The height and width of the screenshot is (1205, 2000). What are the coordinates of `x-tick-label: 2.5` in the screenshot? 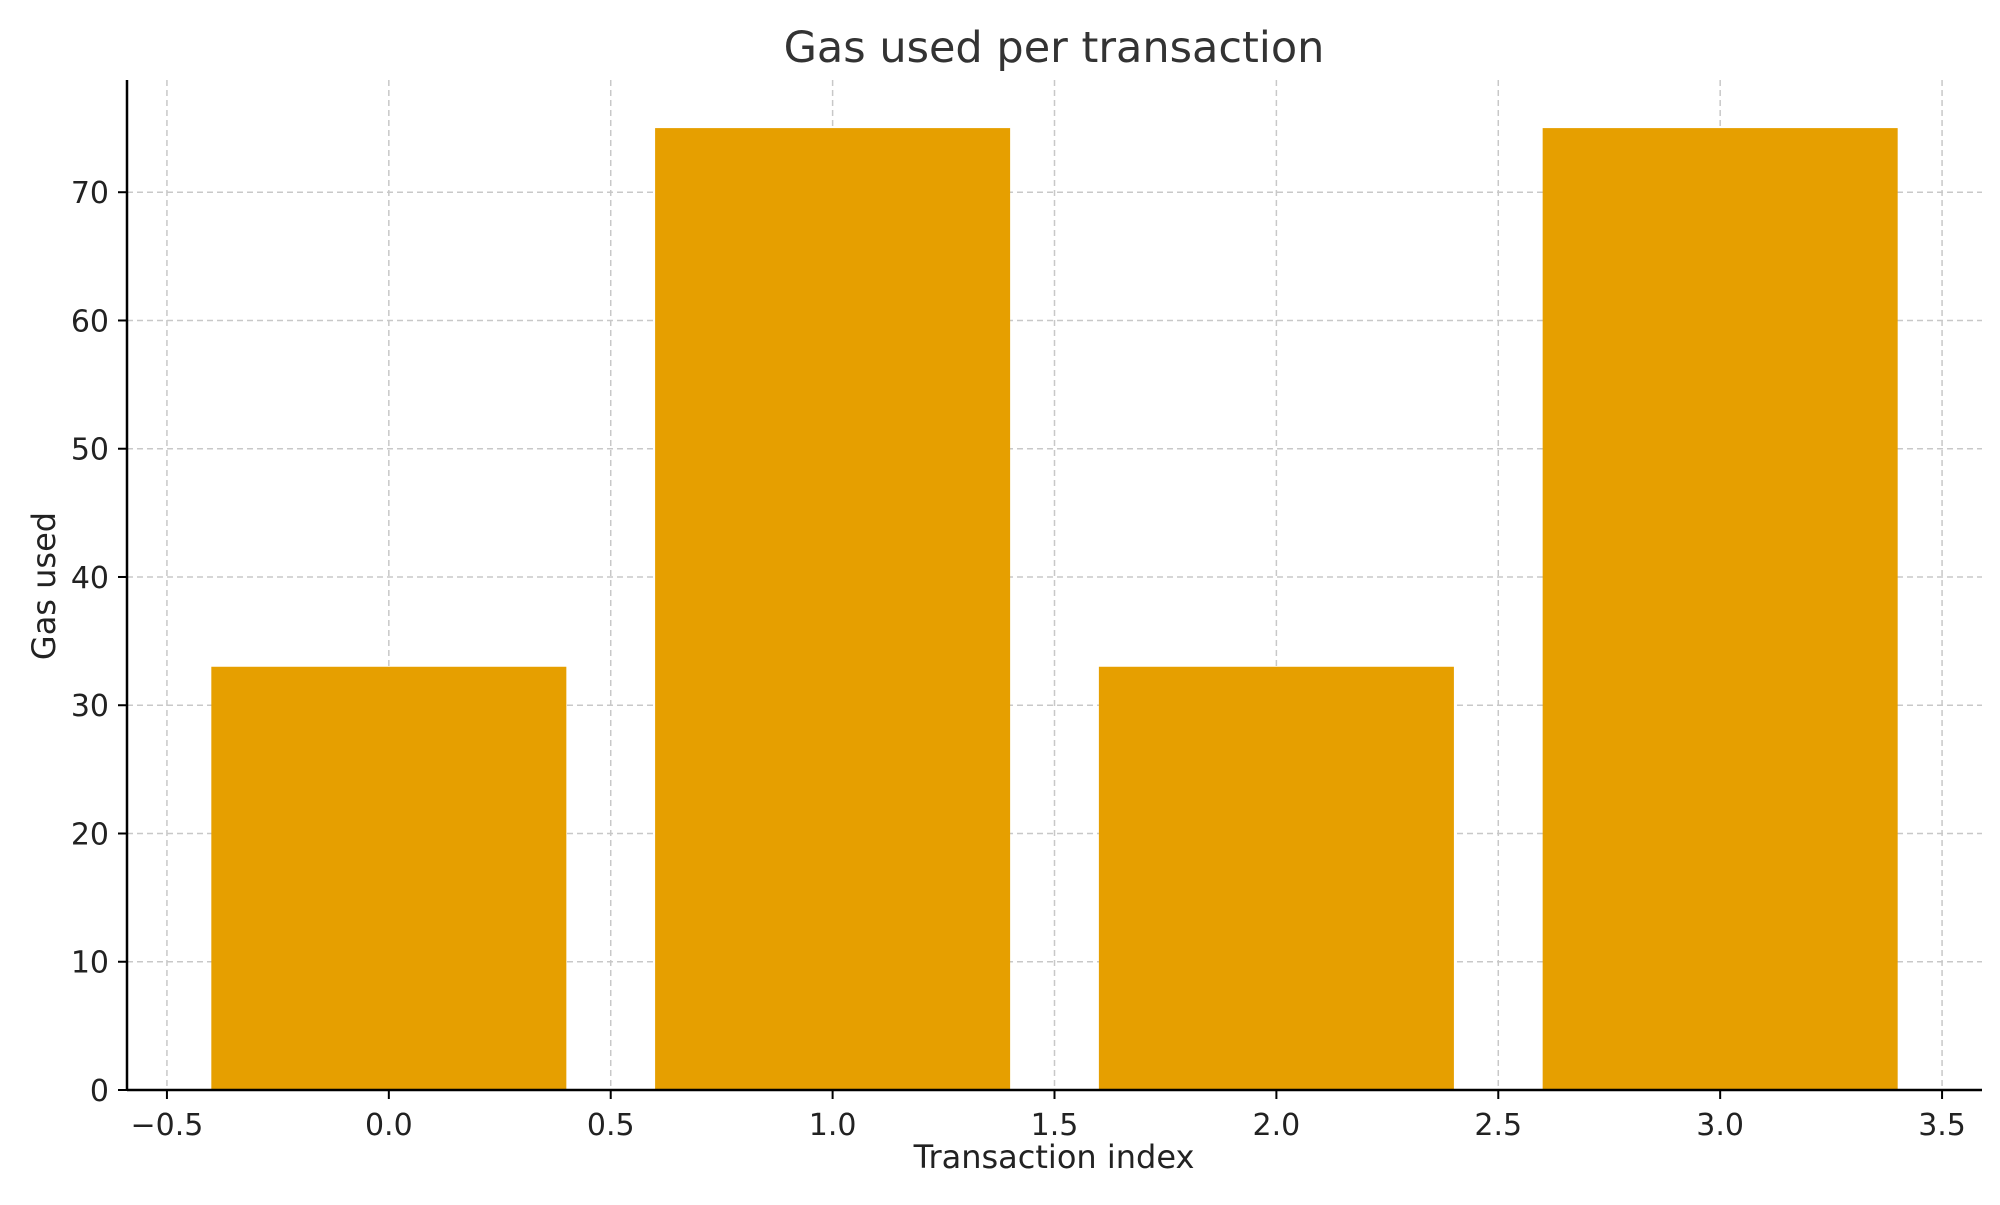 It's located at (1498, 1125).